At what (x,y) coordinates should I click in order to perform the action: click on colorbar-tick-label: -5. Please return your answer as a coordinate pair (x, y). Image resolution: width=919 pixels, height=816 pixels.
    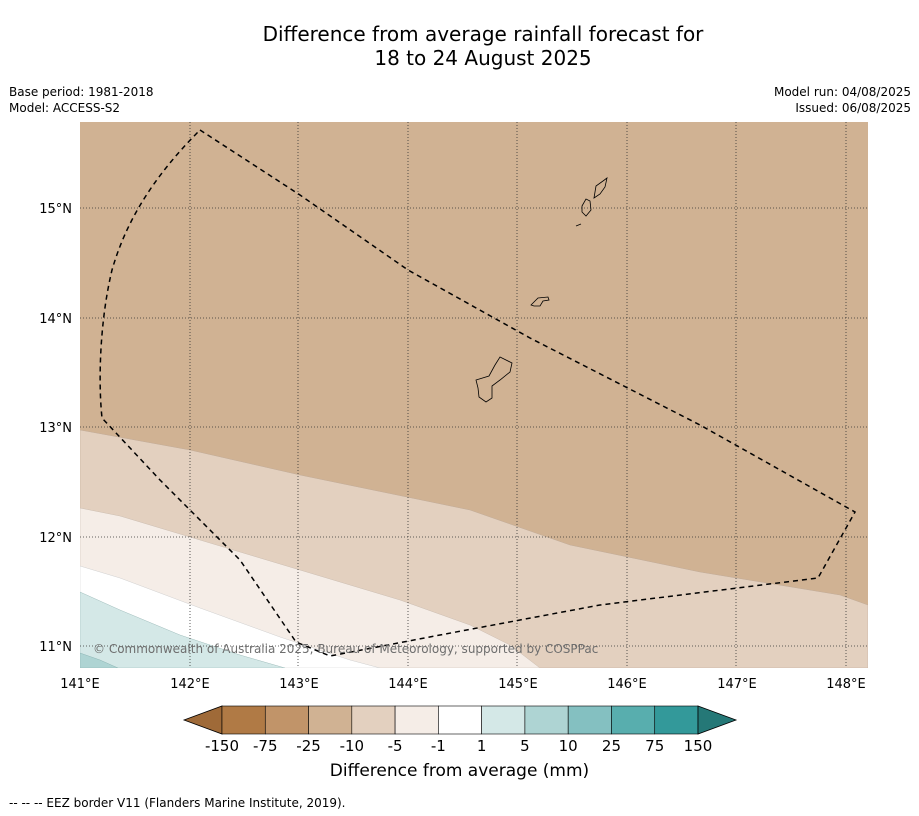
    Looking at the image, I should click on (395, 746).